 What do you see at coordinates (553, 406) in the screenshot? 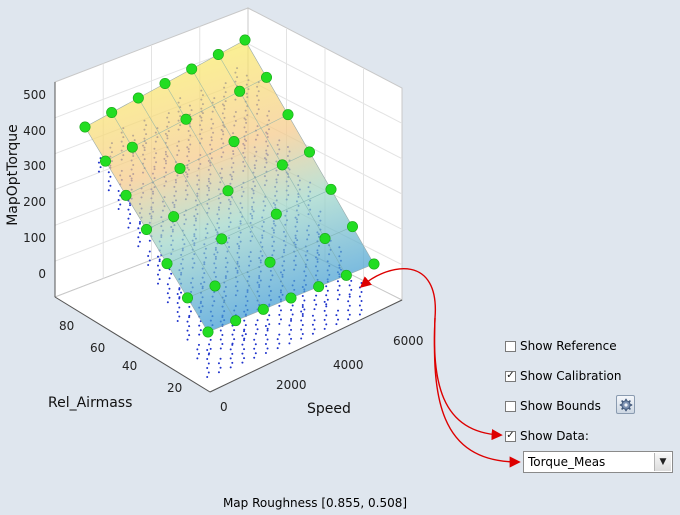
I see `show-bounds-checkbox: Show Bounds` at bounding box center [553, 406].